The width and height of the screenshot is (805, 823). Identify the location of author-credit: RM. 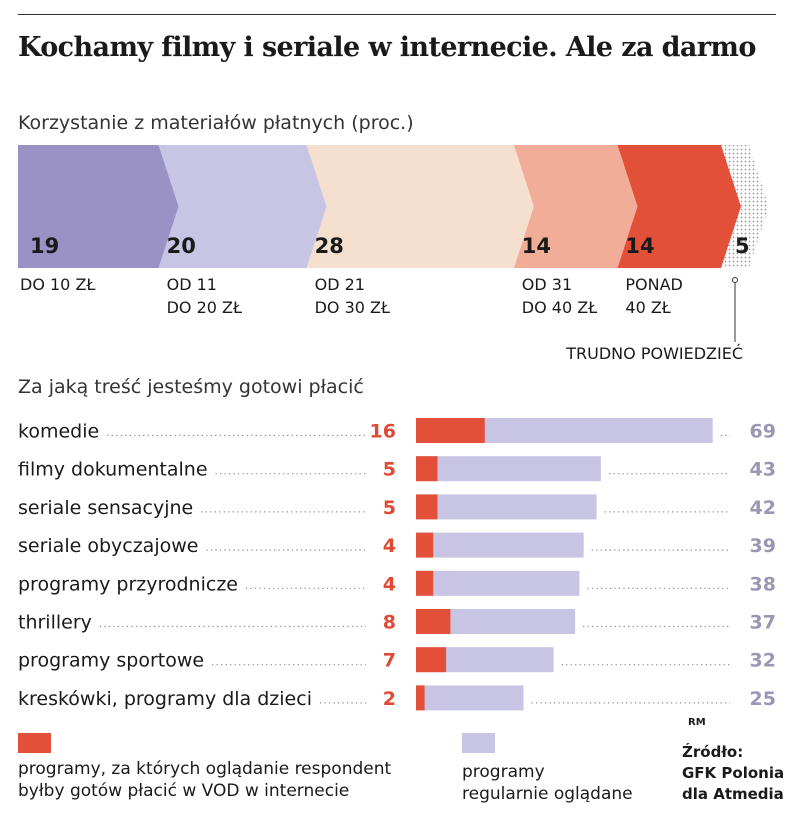
(697, 722).